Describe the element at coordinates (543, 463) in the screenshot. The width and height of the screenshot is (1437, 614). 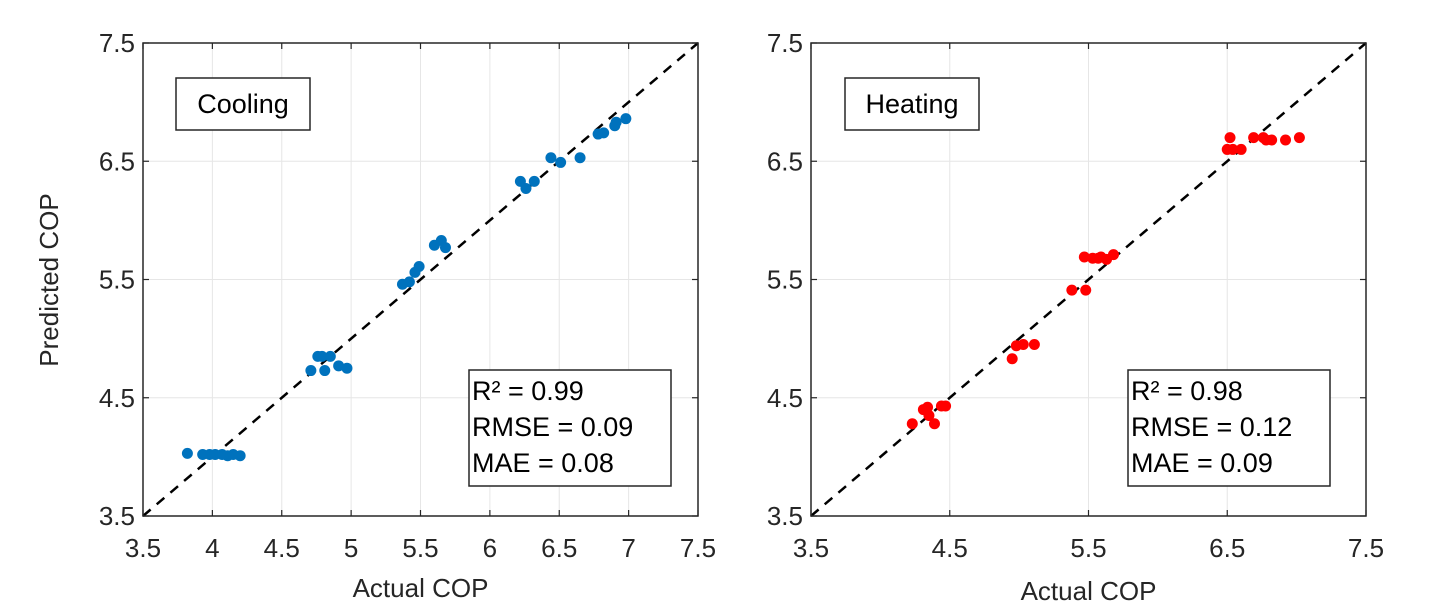
I see `cooling-mae: MAE = 0.08` at that location.